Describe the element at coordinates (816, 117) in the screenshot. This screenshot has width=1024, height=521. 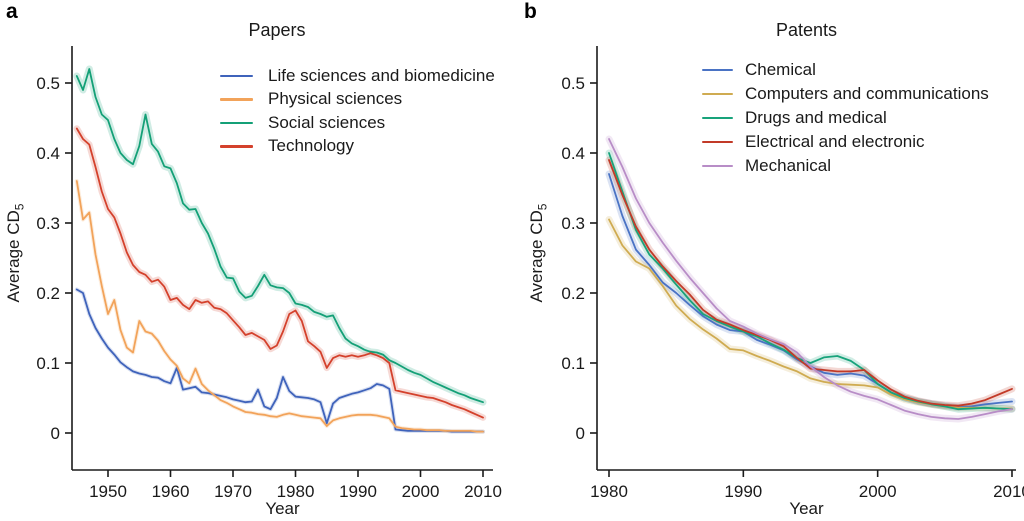
I see `legend-item-label: Drugs and medical` at that location.